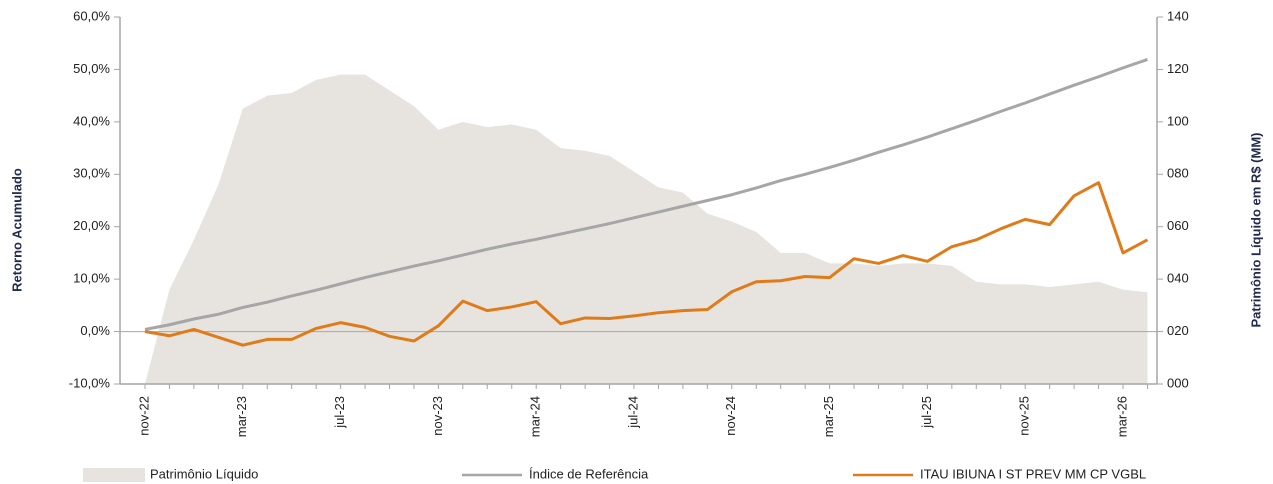 This screenshot has height=484, width=1273. What do you see at coordinates (1024, 416) in the screenshot?
I see `x-tick-label: nov-25` at bounding box center [1024, 416].